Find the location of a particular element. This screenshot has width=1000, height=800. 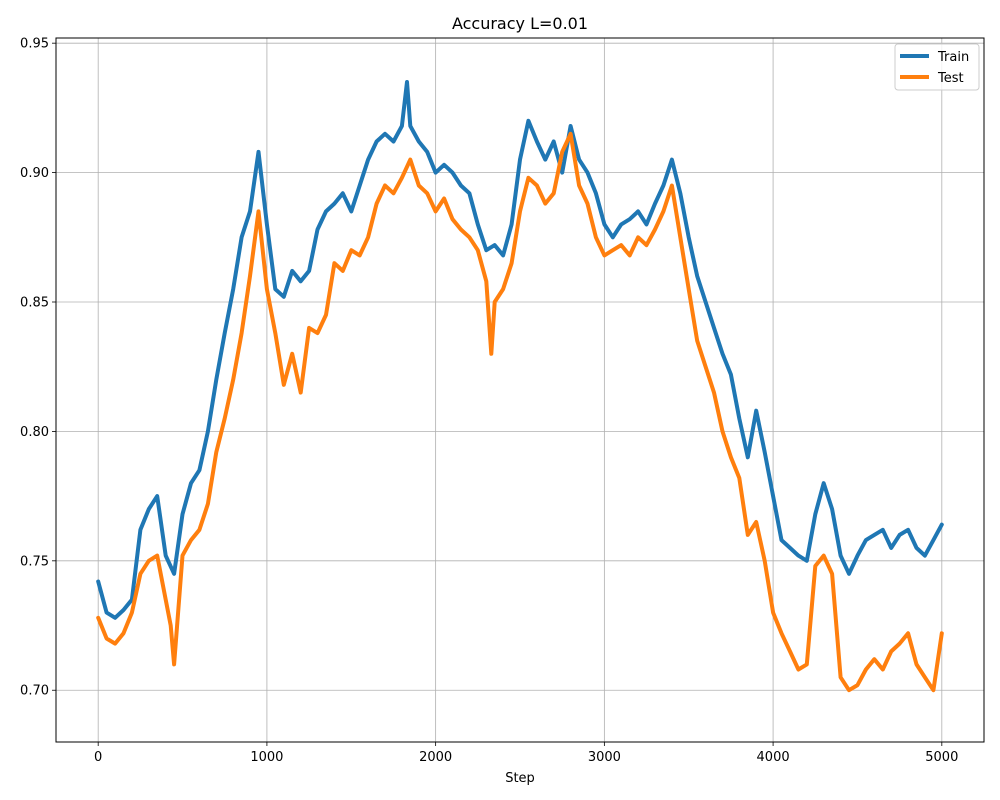

y-tick-label: 0.85 is located at coordinates (34, 303).